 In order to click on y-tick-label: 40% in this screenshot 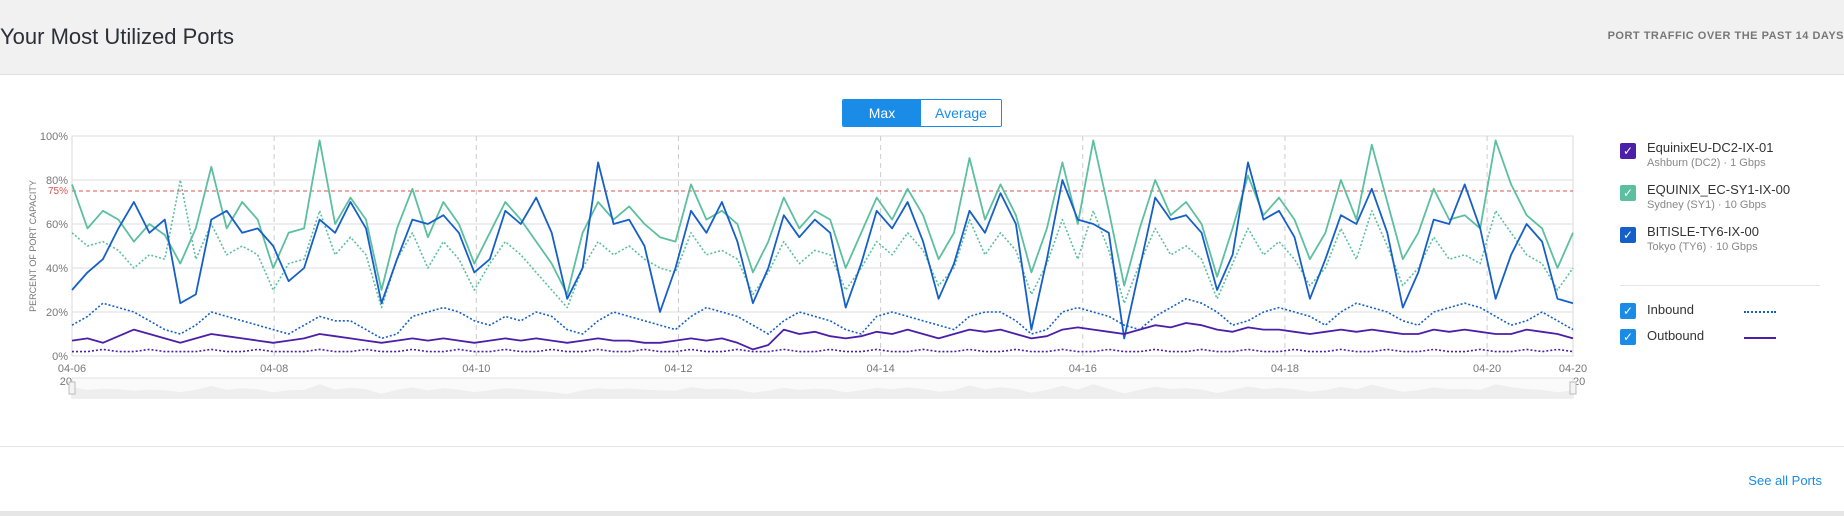, I will do `click(57, 269)`.